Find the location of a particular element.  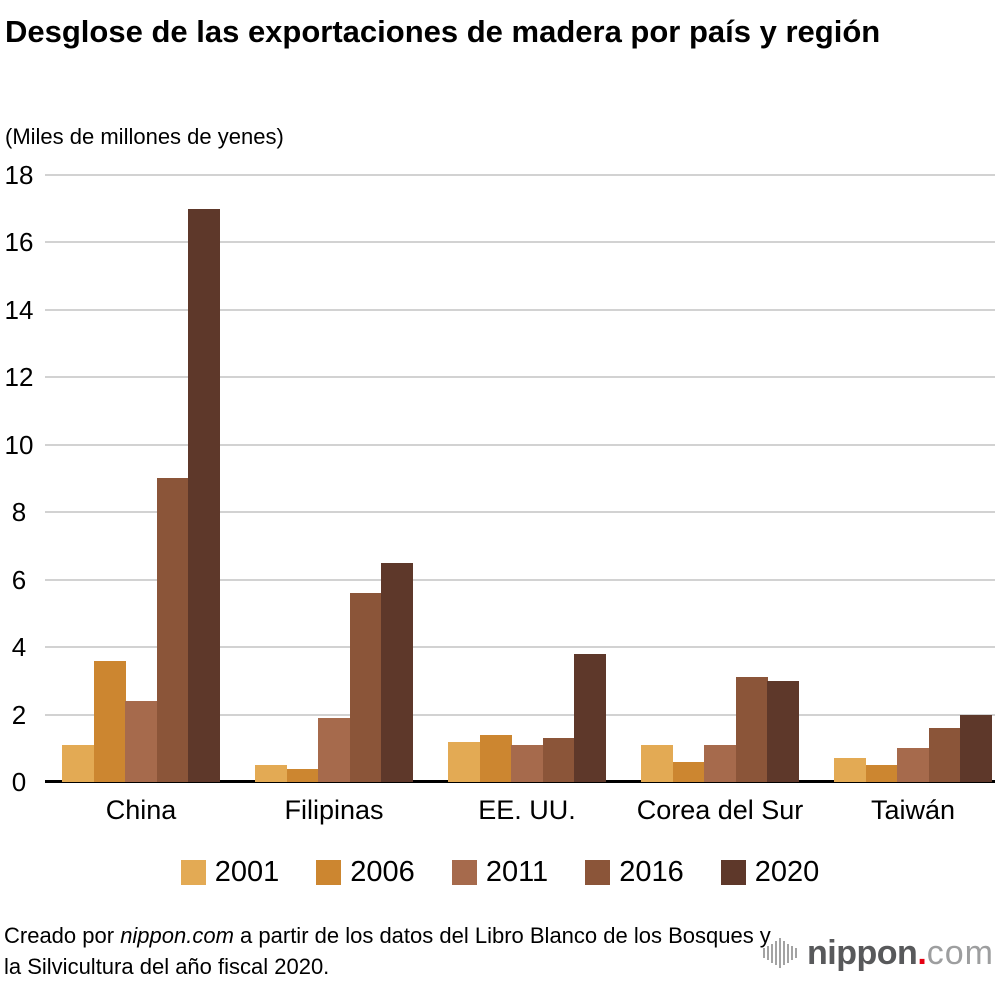

y-tick-label-14: 14 is located at coordinates (19, 310).